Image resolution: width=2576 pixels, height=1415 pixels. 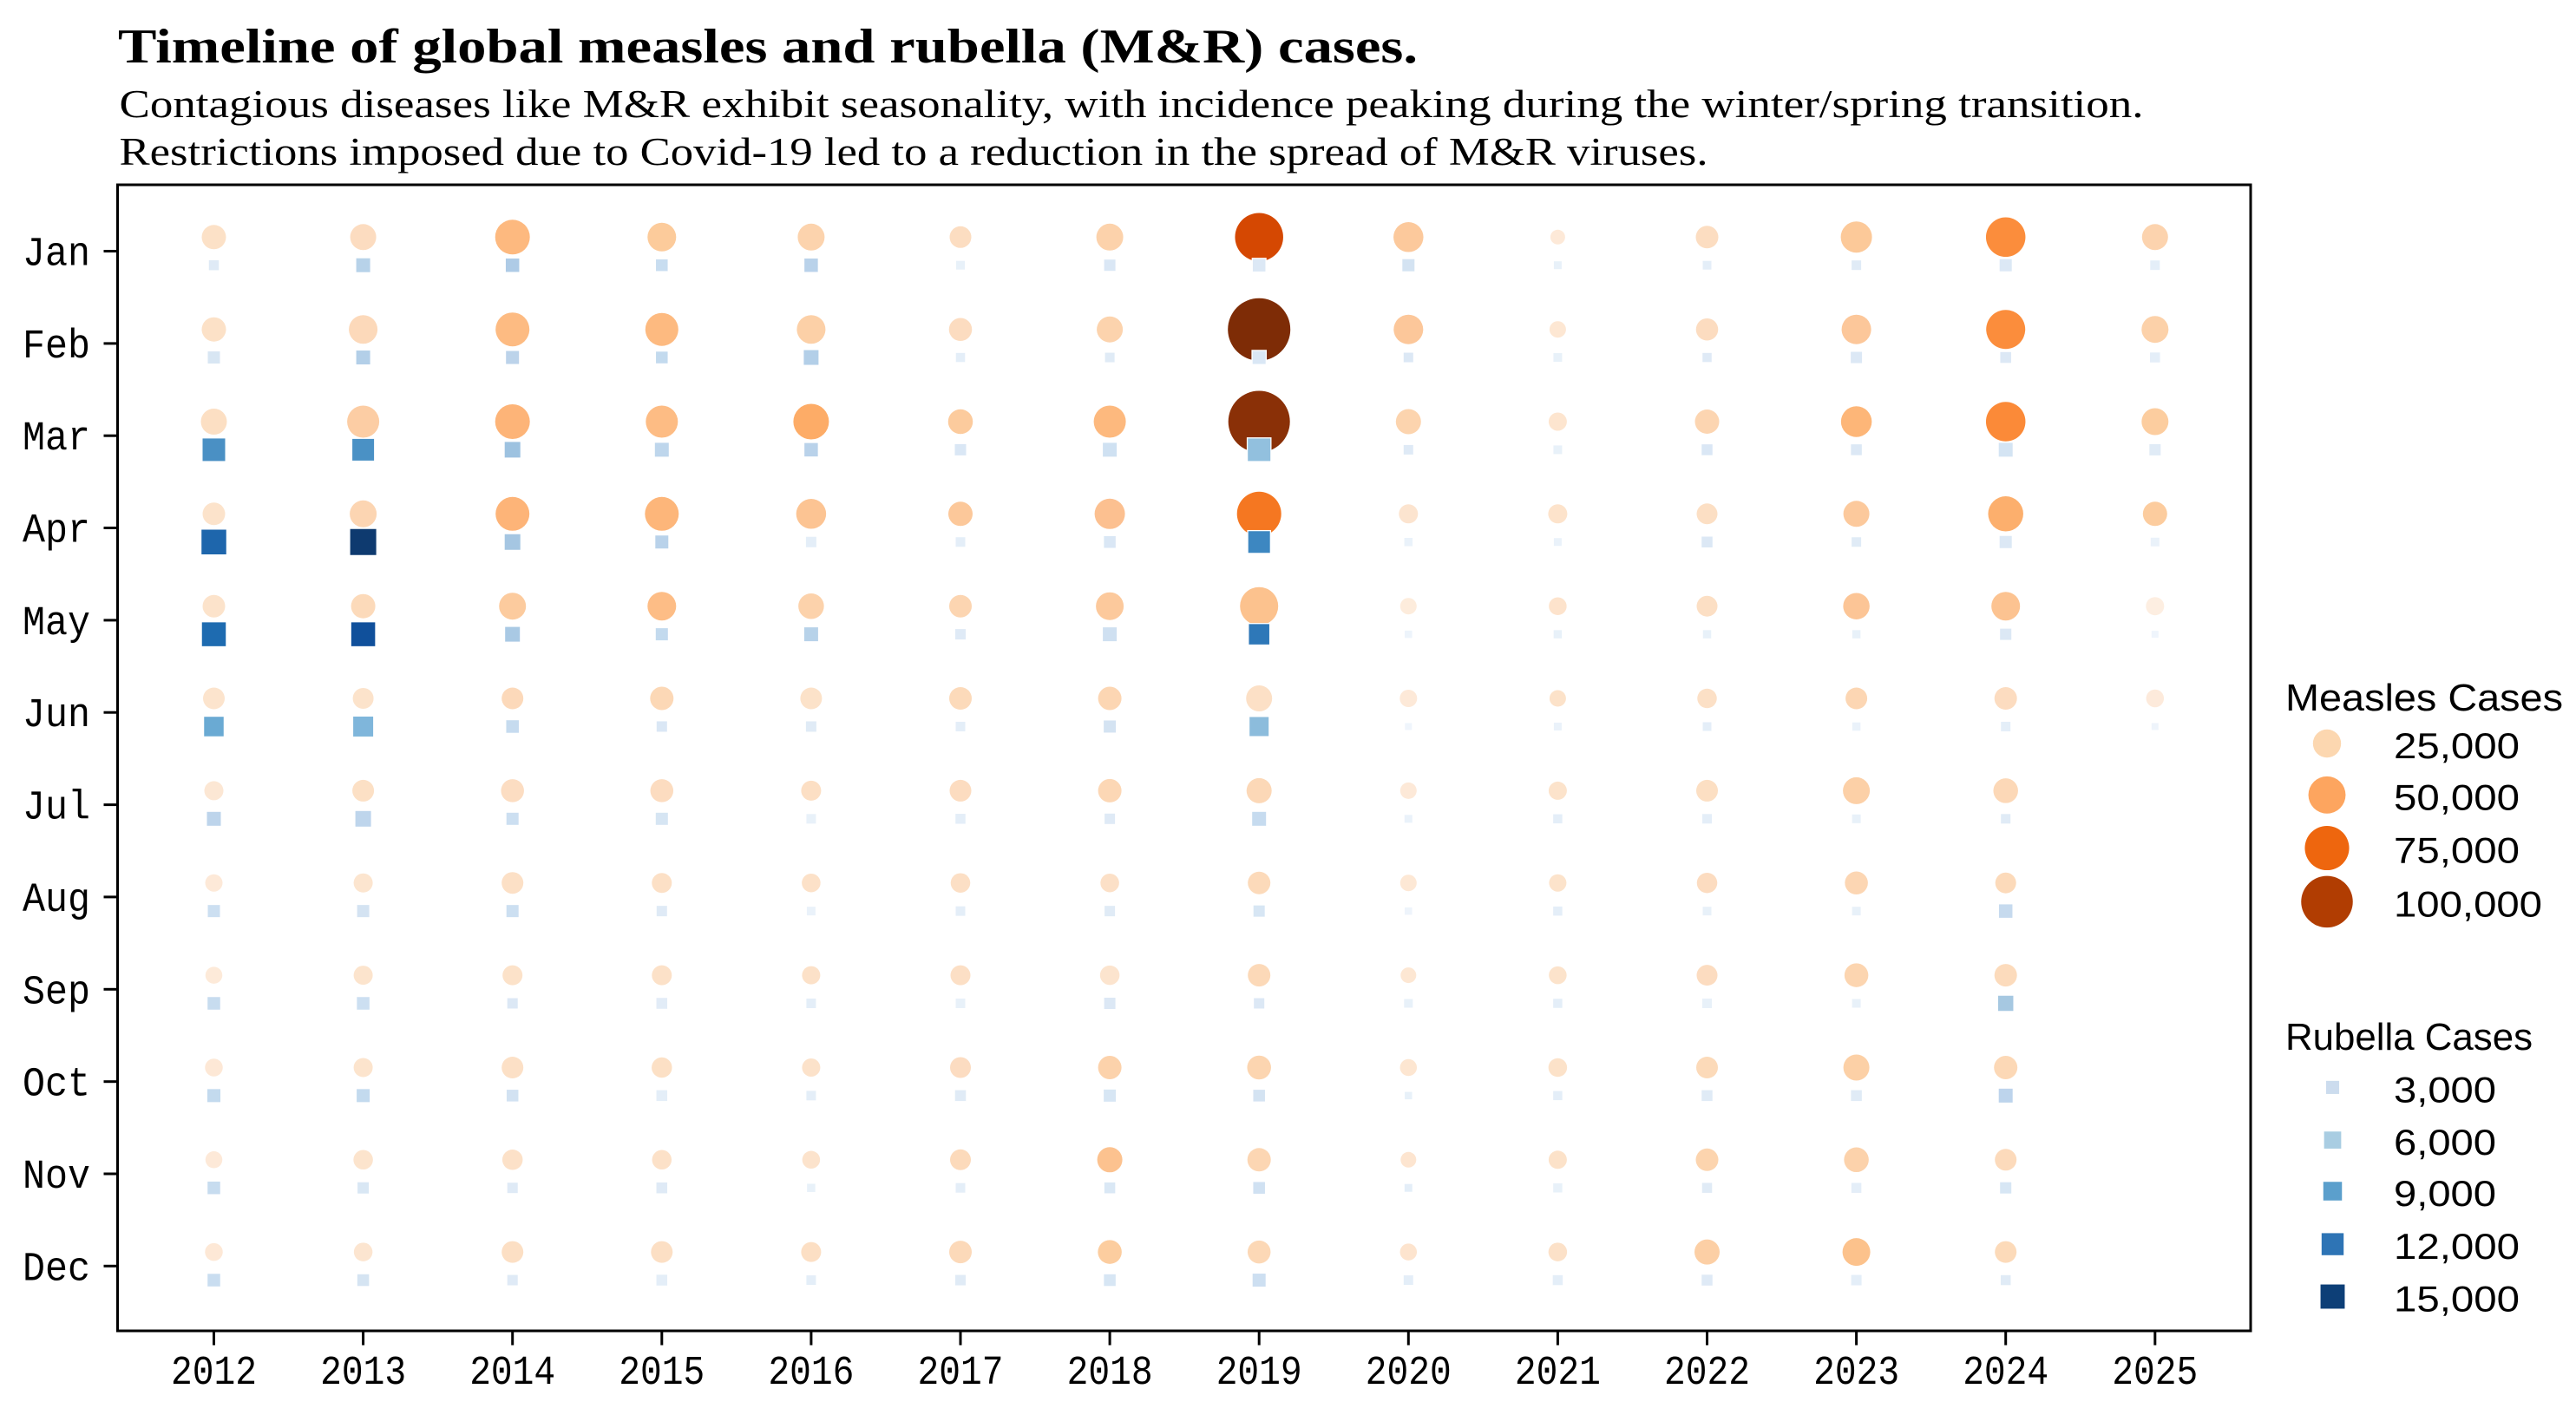 What do you see at coordinates (214, 1374) in the screenshot?
I see `svg-text: 2012` at bounding box center [214, 1374].